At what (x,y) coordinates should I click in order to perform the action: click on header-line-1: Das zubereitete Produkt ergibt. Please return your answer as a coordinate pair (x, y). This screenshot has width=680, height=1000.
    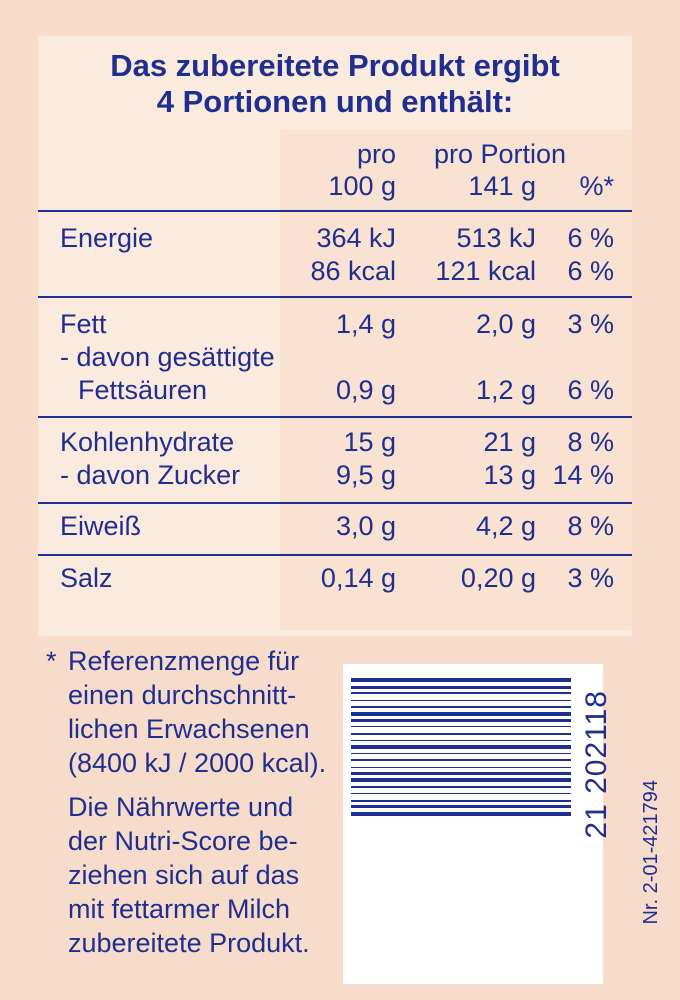
    Looking at the image, I should click on (335, 65).